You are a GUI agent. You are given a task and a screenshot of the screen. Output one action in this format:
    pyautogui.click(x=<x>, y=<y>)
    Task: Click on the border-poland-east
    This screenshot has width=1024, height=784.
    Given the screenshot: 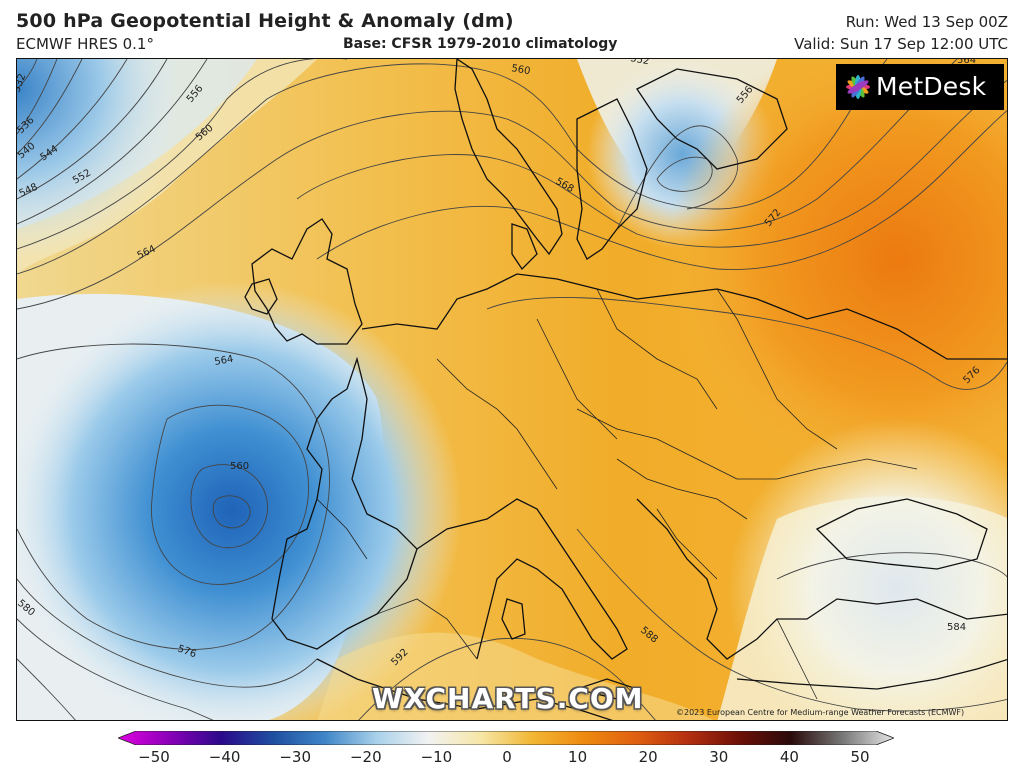 What is the action you would take?
    pyautogui.click(x=657, y=349)
    